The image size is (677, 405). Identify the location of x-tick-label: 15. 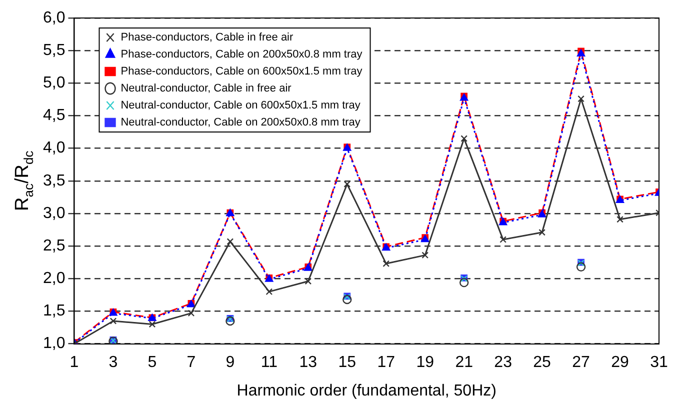
(347, 362).